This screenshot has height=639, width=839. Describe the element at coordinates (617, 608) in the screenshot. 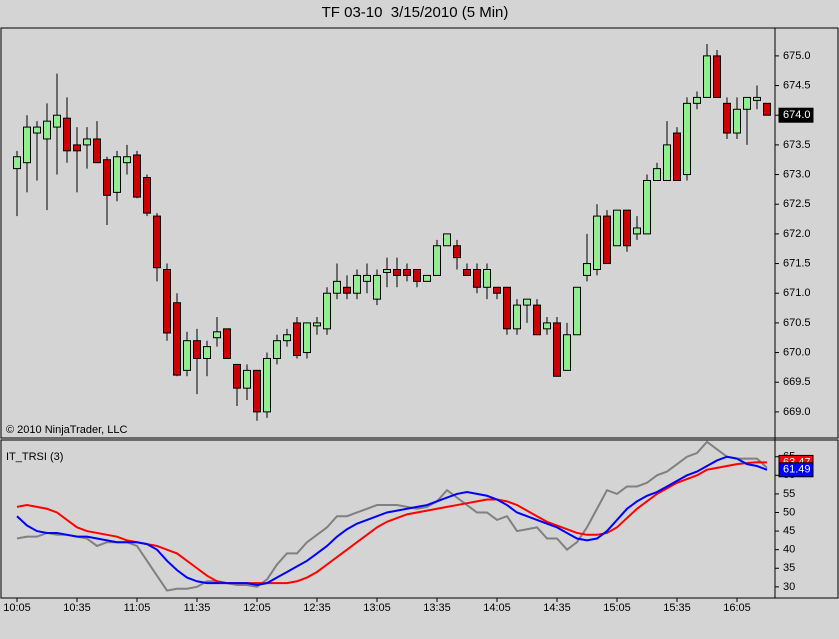

I see `x-tick-label: 15:05` at that location.